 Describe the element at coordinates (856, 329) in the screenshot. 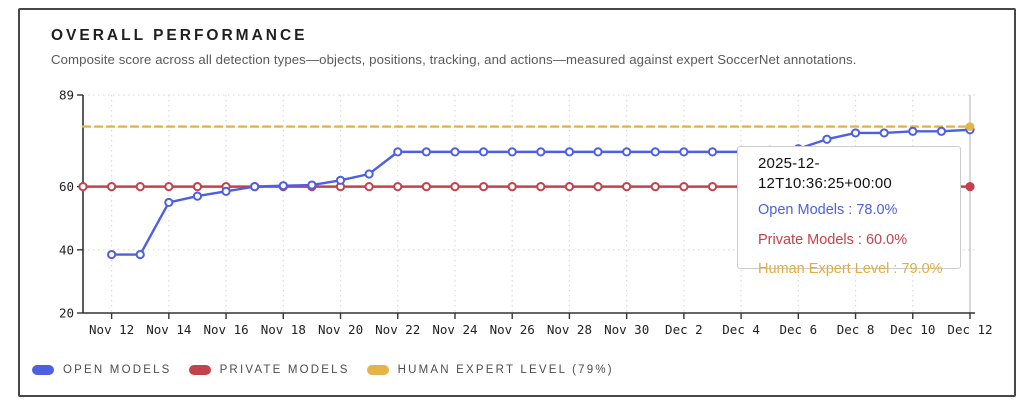

I see `svg-text: Dec 8` at that location.